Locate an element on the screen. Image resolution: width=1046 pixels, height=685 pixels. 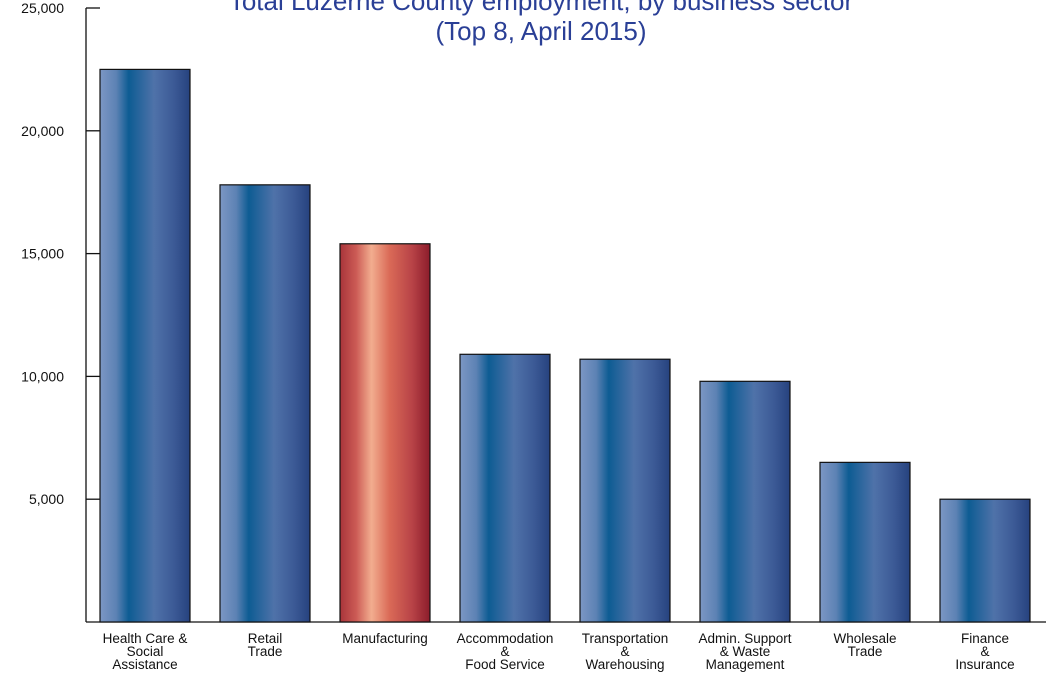
x-tick-label-line: Manufacturing is located at coordinates (385, 638).